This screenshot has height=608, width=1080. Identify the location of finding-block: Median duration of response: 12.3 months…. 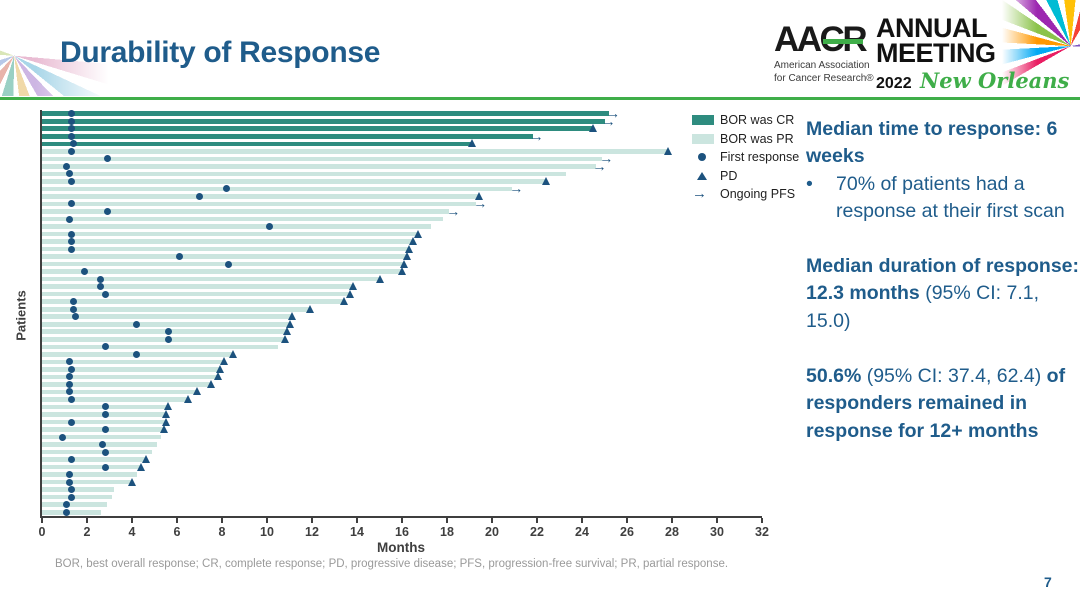
(943, 294).